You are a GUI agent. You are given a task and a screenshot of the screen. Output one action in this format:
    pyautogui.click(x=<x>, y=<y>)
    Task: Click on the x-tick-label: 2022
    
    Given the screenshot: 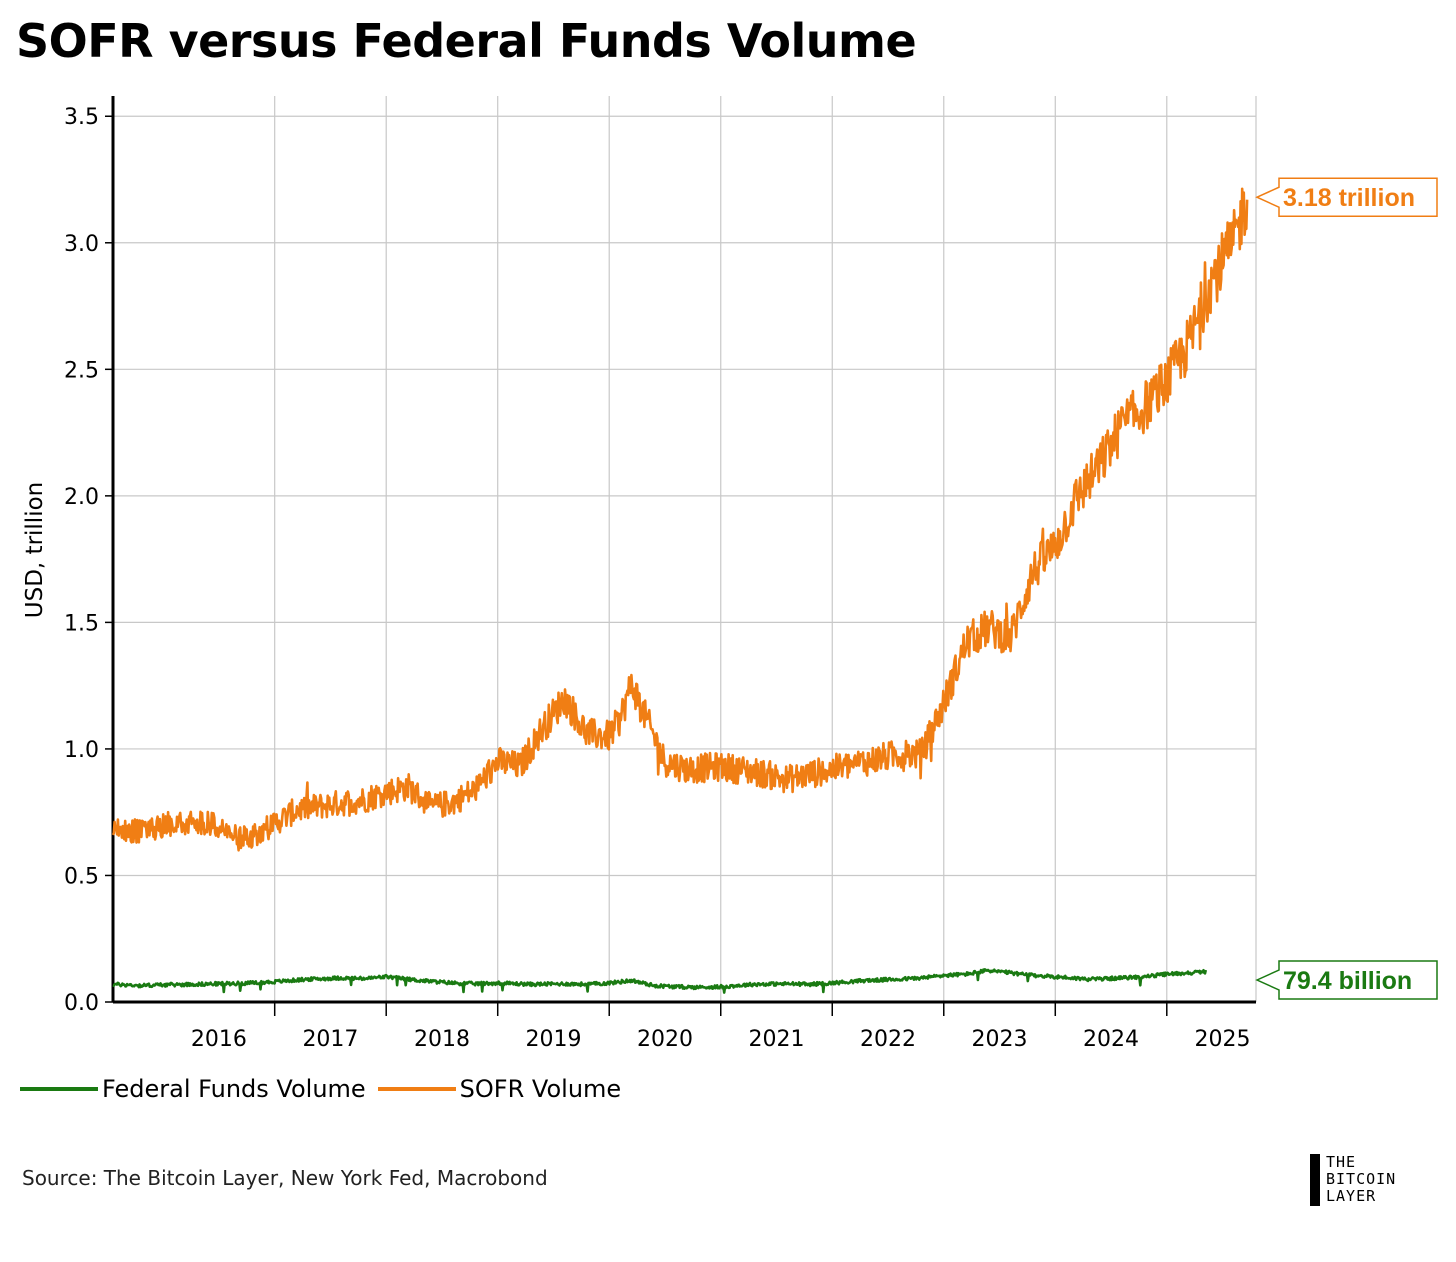 What is the action you would take?
    pyautogui.click(x=888, y=1039)
    